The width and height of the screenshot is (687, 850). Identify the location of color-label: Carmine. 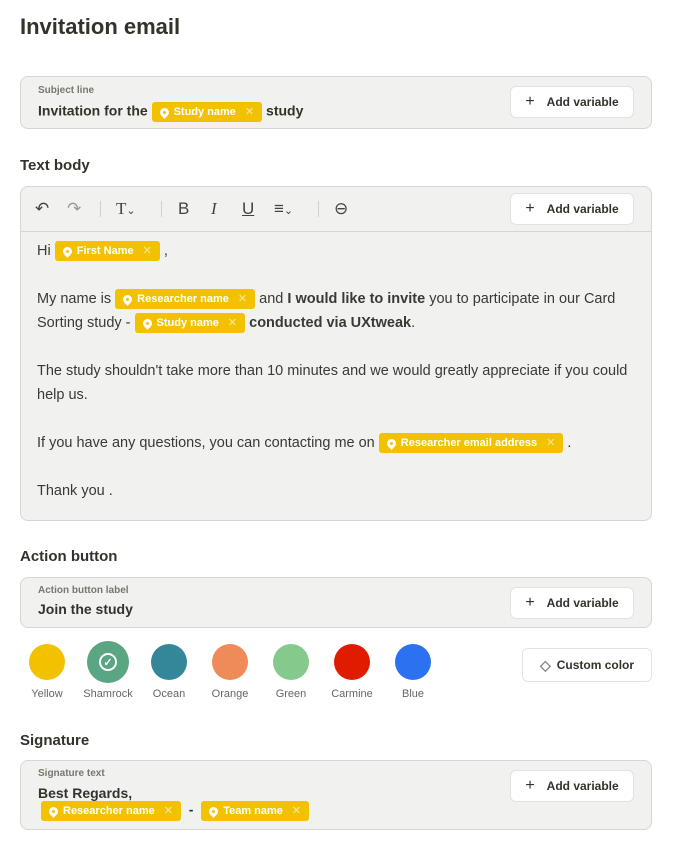
(352, 694).